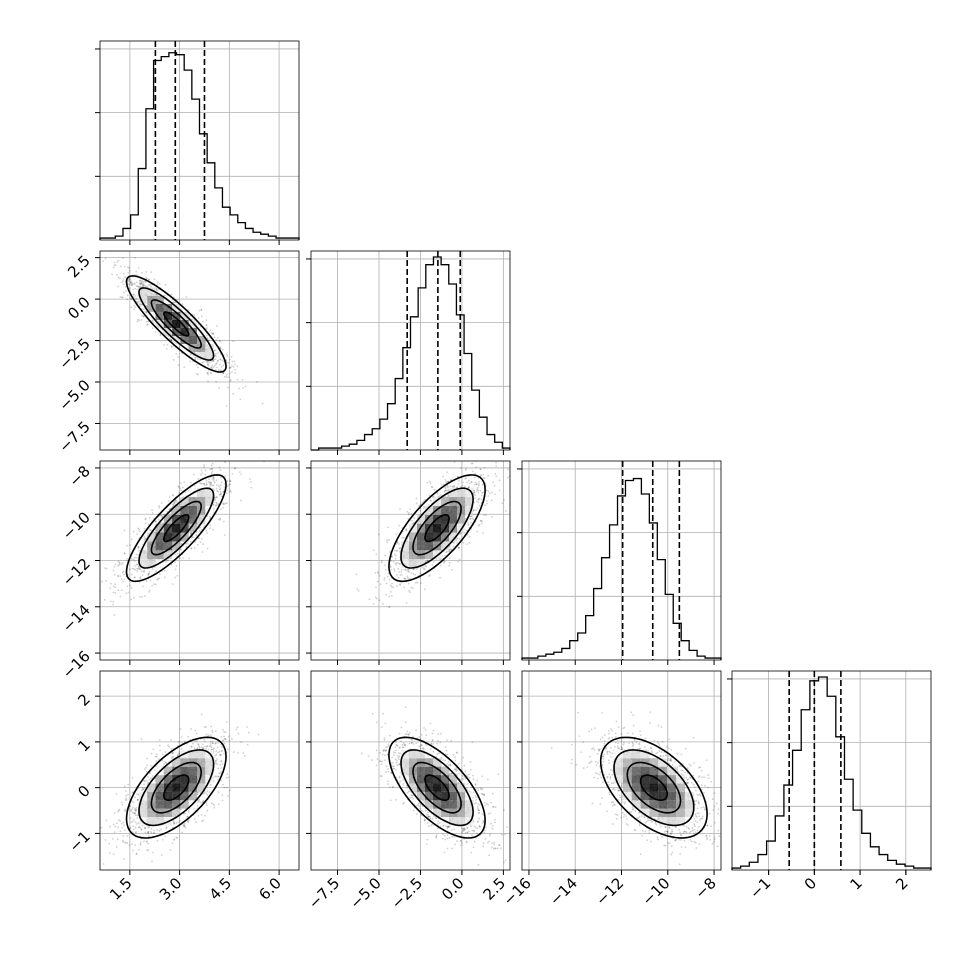 The height and width of the screenshot is (970, 970). I want to click on panel-content, so click(199, 350).